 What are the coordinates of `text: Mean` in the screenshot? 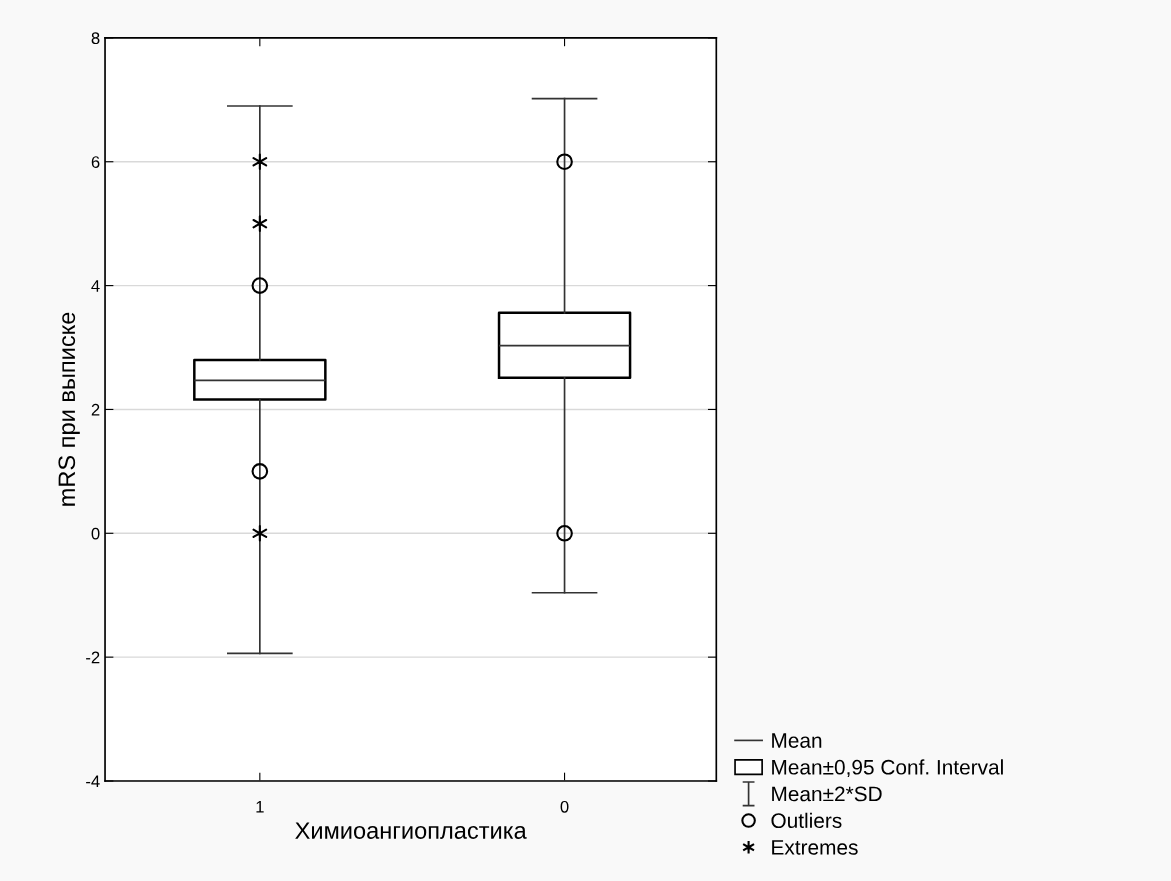 It's located at (797, 740).